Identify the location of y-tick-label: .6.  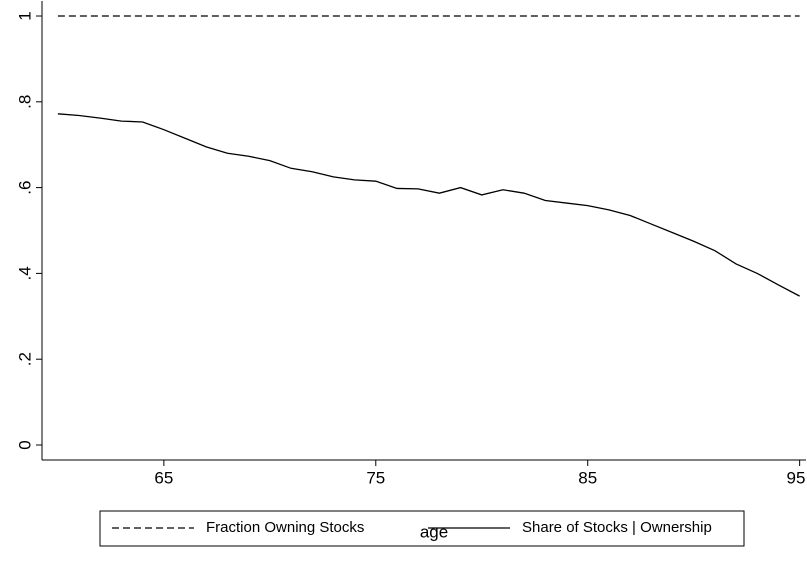
(24, 188).